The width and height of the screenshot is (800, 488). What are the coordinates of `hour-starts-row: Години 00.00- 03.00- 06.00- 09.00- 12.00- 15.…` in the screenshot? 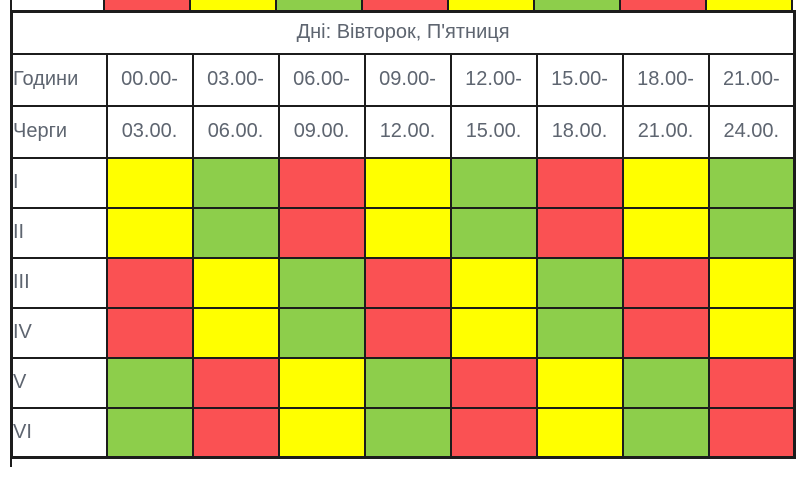 It's located at (403, 79).